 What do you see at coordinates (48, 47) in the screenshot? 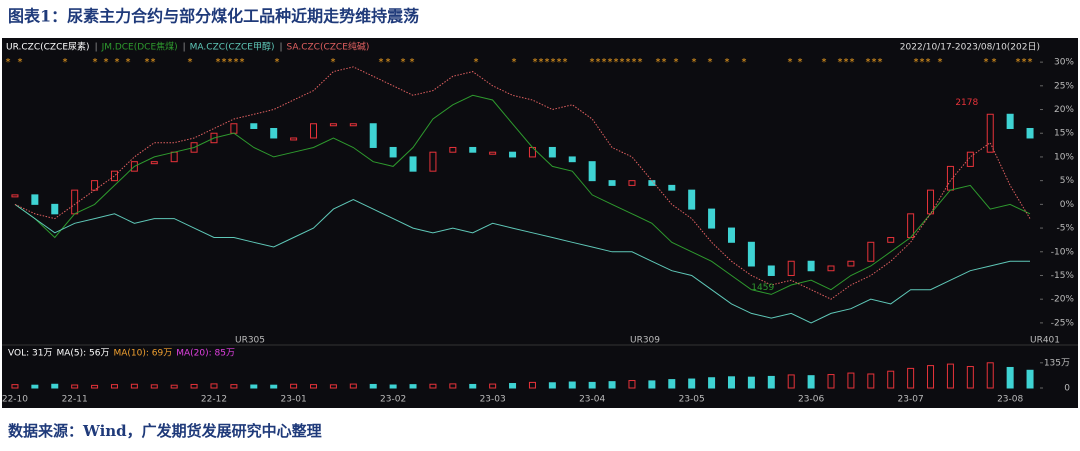
I see `legend-entry: UR.CZC(CZCE尿素)` at bounding box center [48, 47].